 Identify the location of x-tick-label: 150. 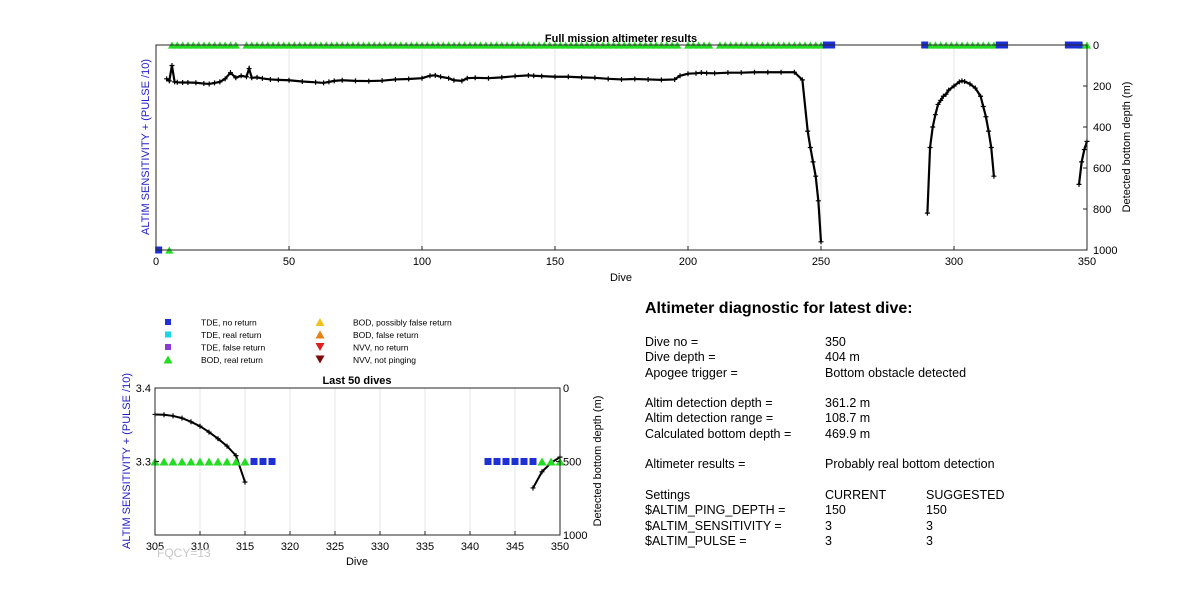
(555, 262).